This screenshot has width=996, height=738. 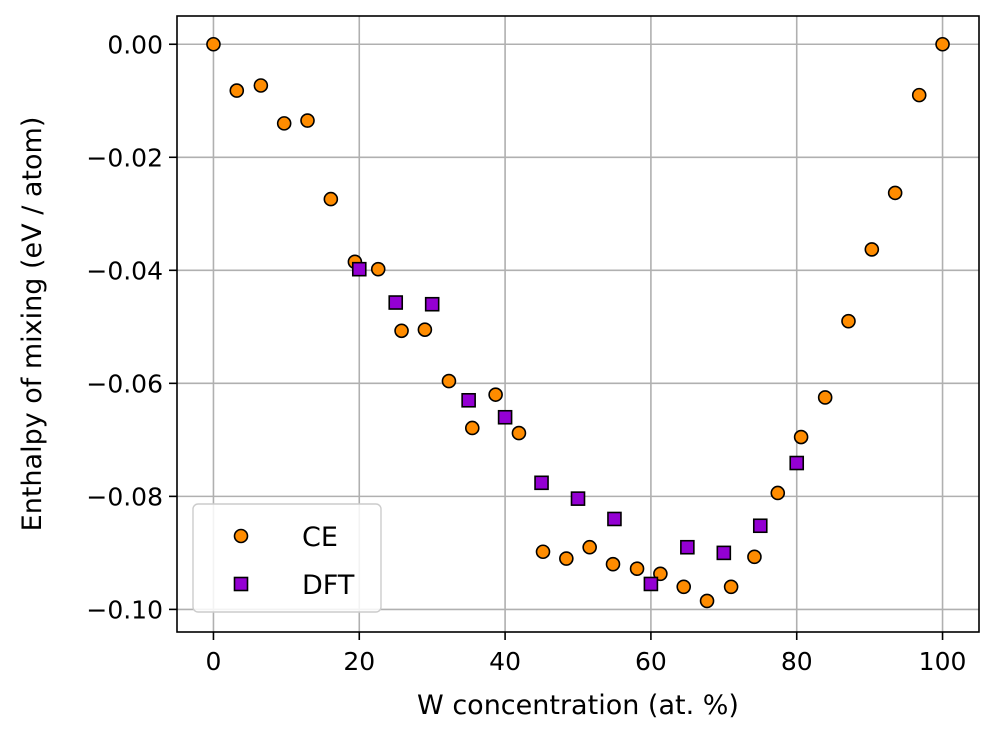 What do you see at coordinates (124, 270) in the screenshot?
I see `y-tick-label: −0.04` at bounding box center [124, 270].